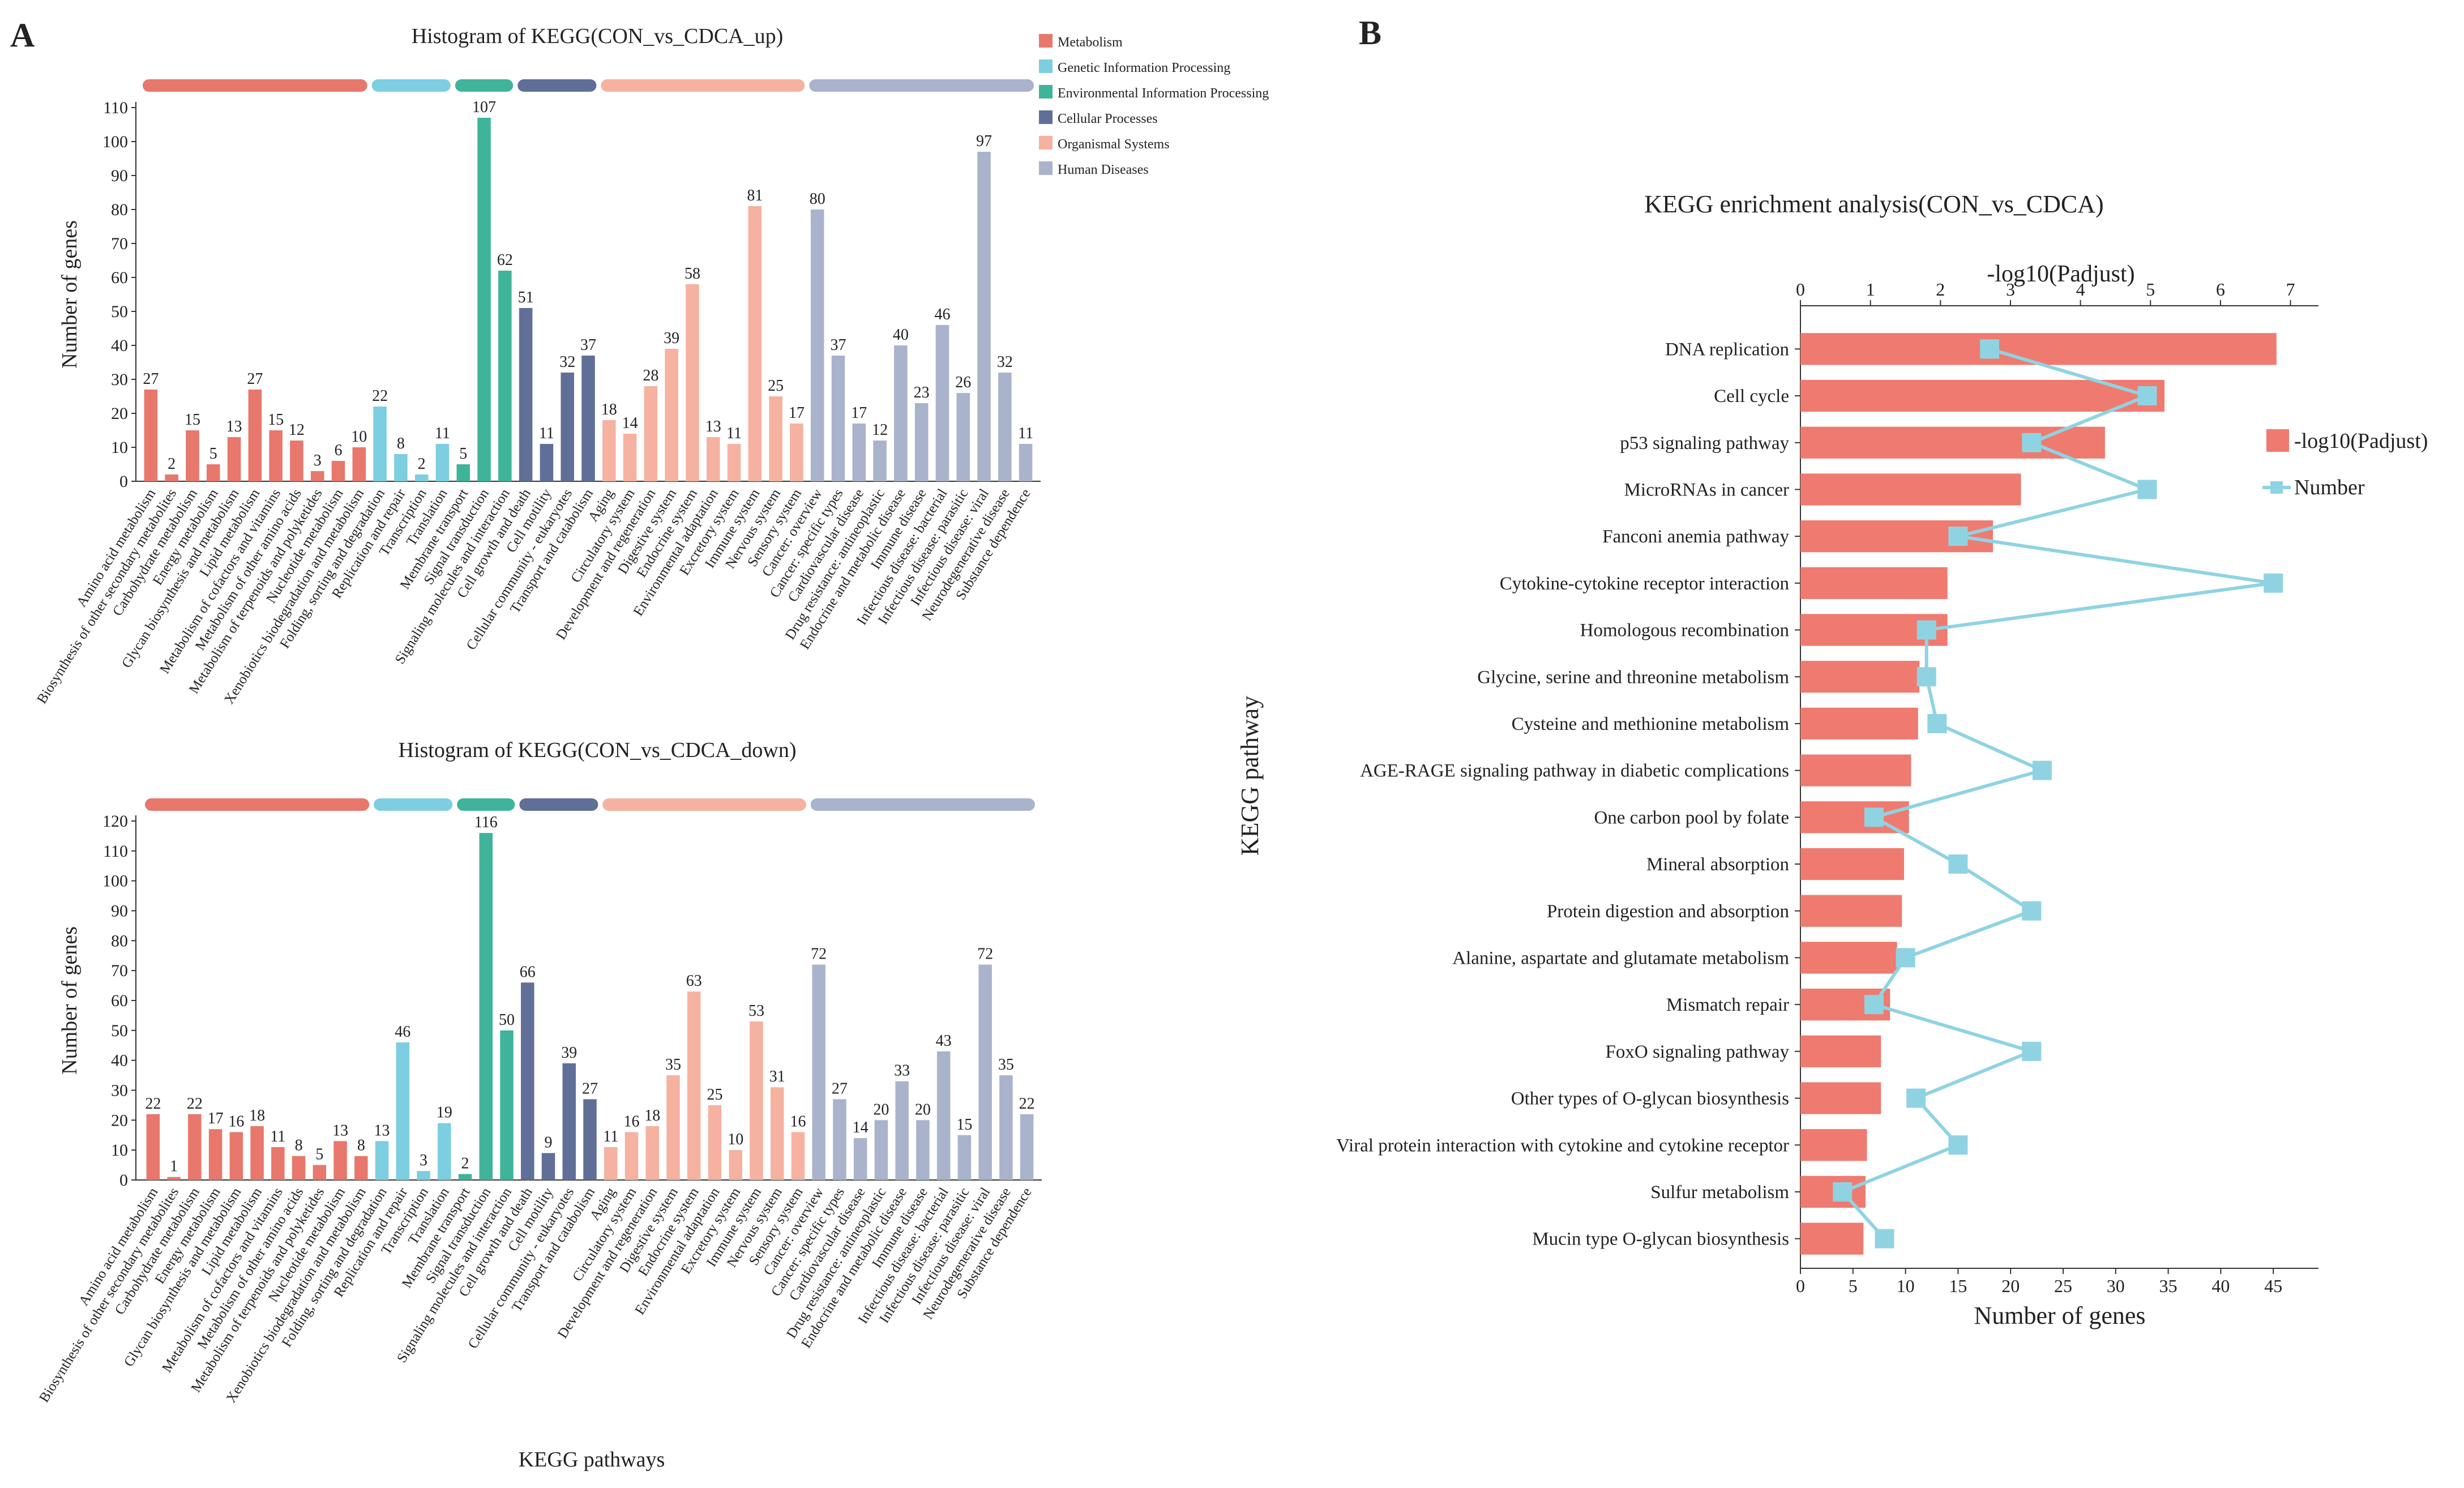  Describe the element at coordinates (650, 375) in the screenshot. I see `up-value-label-development-and-regeneration: 28` at that location.